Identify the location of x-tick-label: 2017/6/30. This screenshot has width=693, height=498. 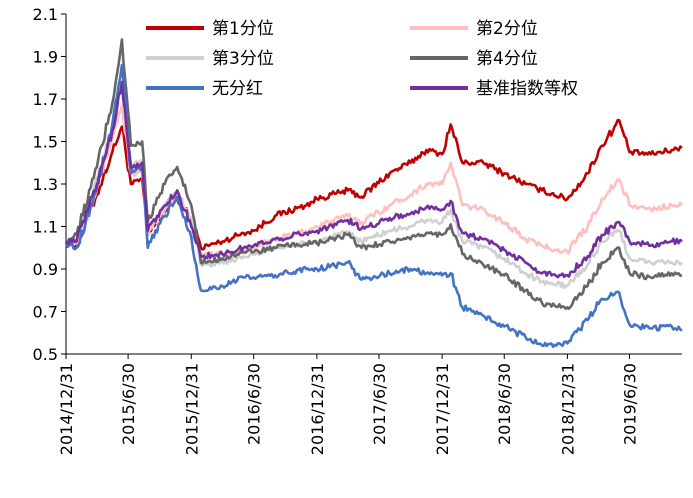
(379, 404).